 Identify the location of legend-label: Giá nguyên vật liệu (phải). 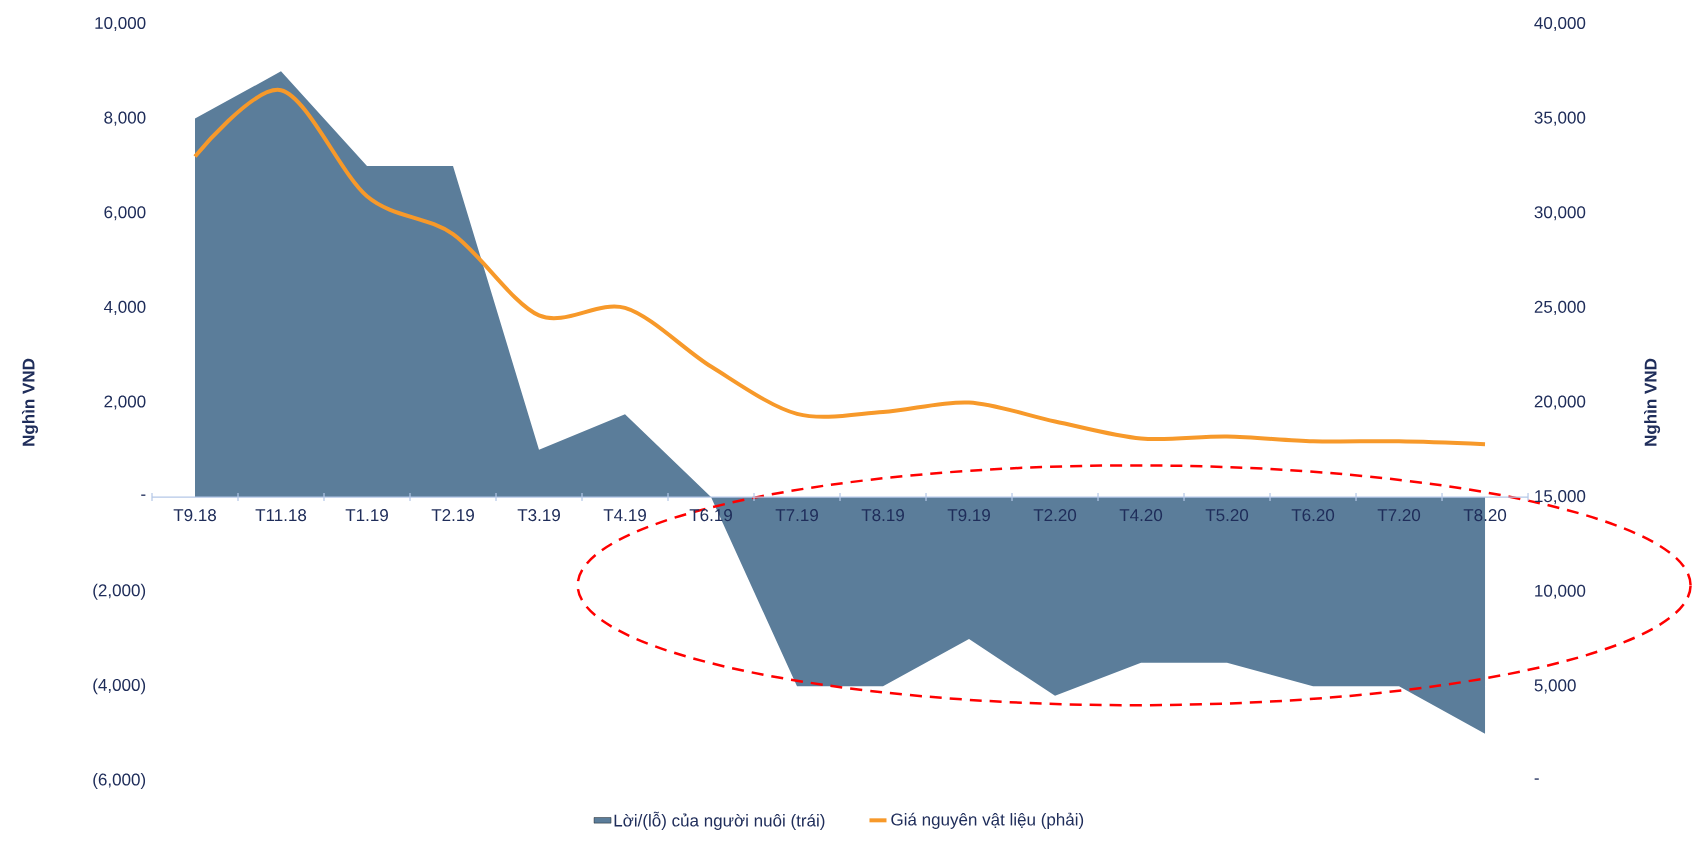
(987, 820).